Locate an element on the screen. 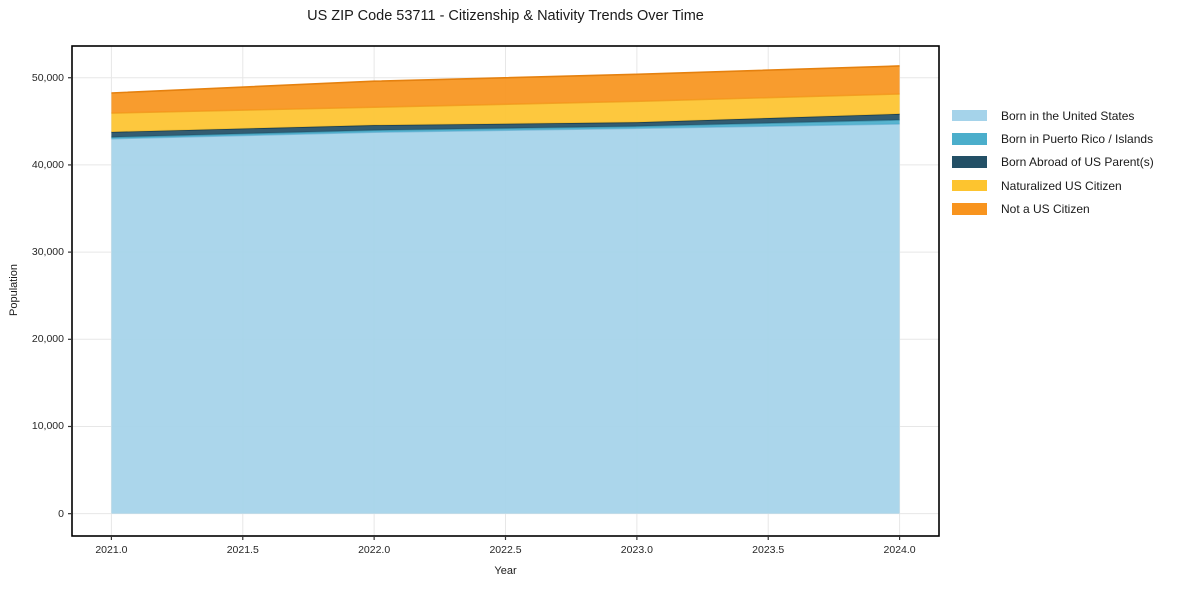  x-tick-label: 2024.0 is located at coordinates (899, 550).